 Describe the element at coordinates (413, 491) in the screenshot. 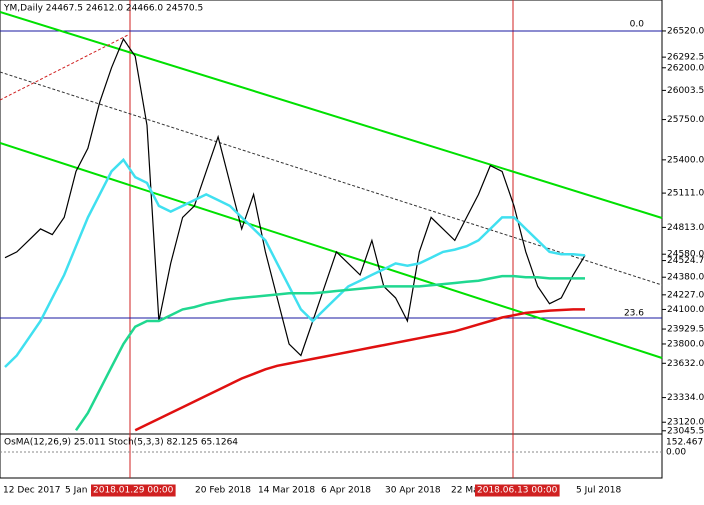

I see `x-tick-label: 30 Apr 2018` at that location.